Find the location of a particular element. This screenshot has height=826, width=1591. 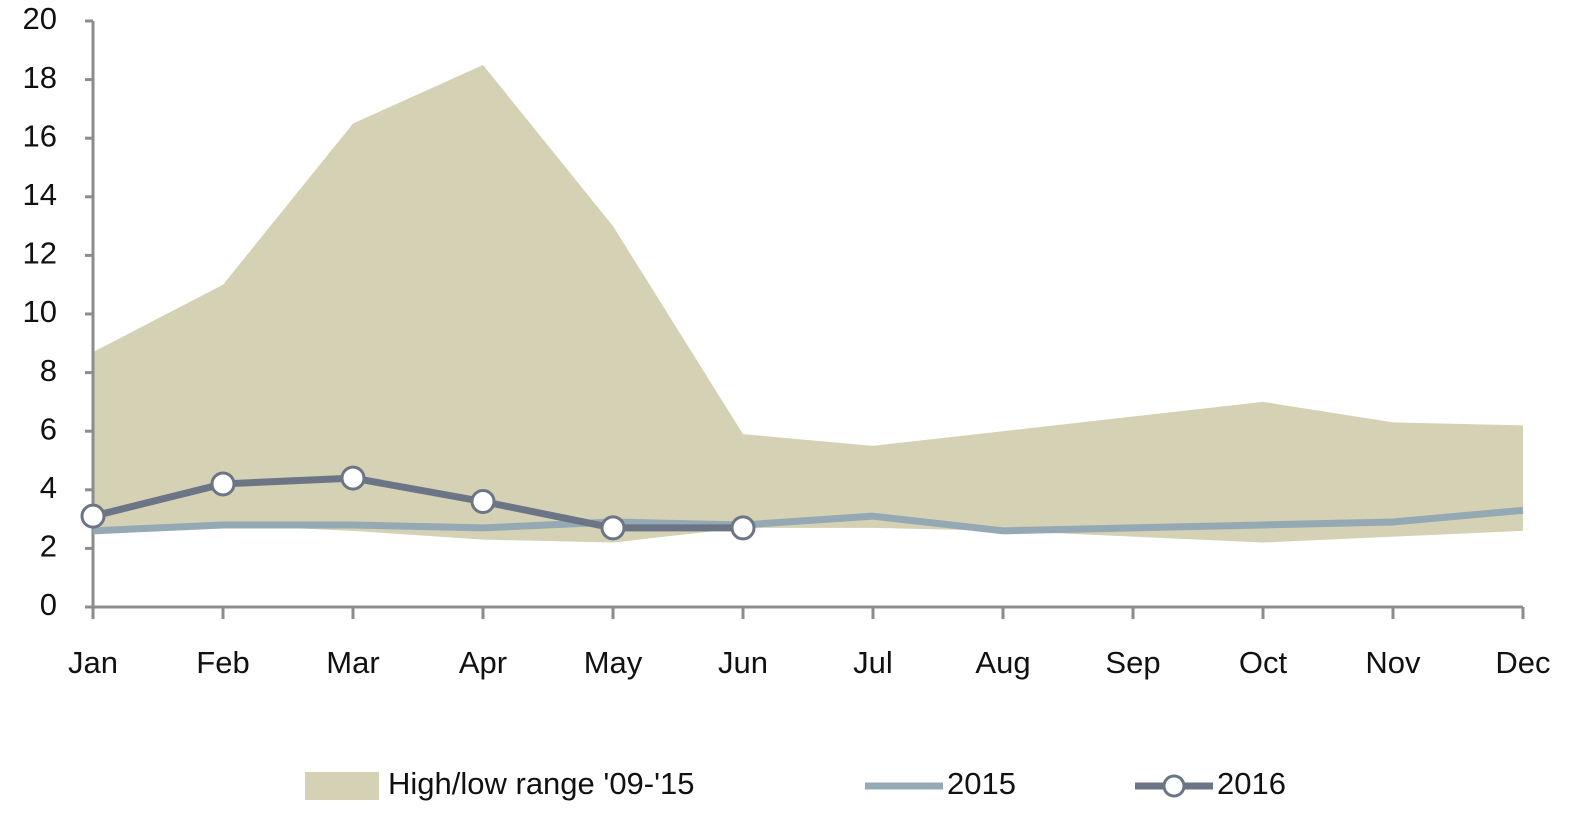

y-tick-label: 14 is located at coordinates (40, 194).